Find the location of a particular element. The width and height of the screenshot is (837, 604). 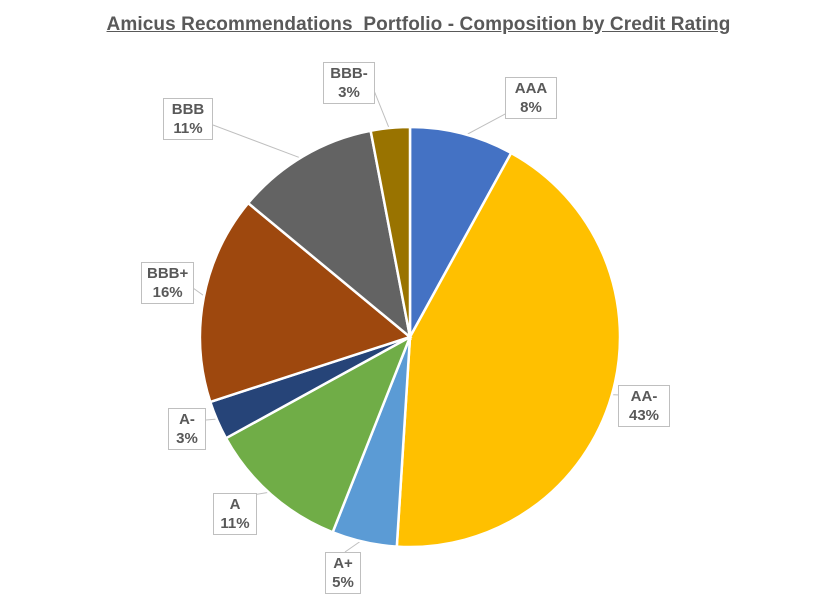

data-label: A+ 5% is located at coordinates (343, 573).